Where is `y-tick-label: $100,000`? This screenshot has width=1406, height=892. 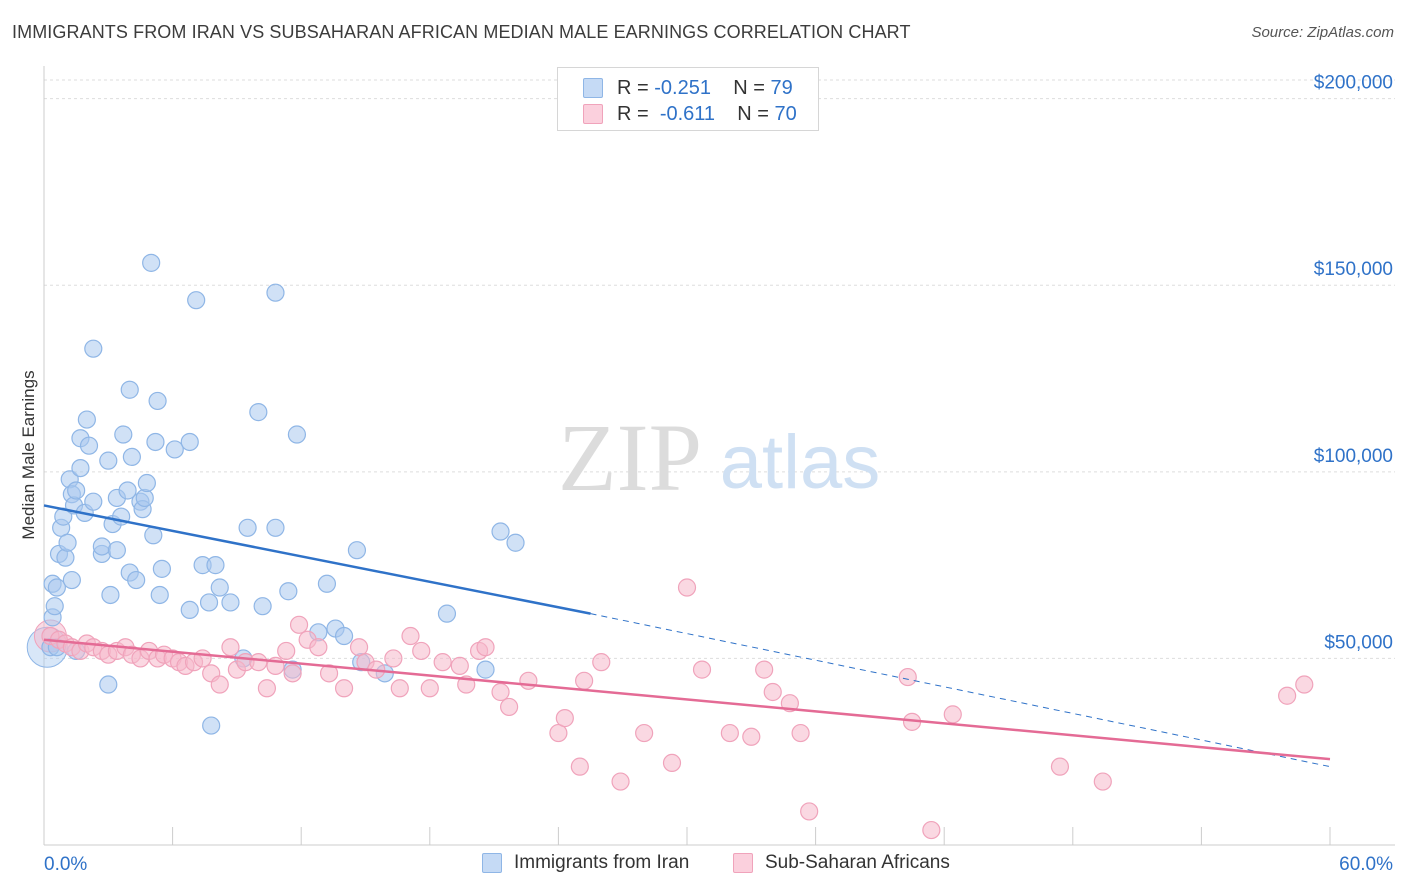
y-tick-label: $100,000 is located at coordinates (1353, 456).